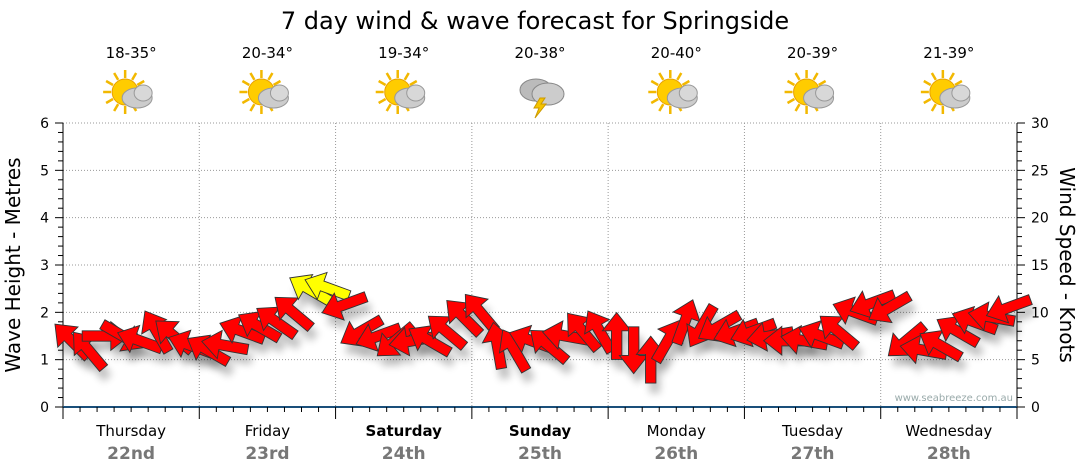  Describe the element at coordinates (948, 431) in the screenshot. I see `day-label: Wednesday` at that location.